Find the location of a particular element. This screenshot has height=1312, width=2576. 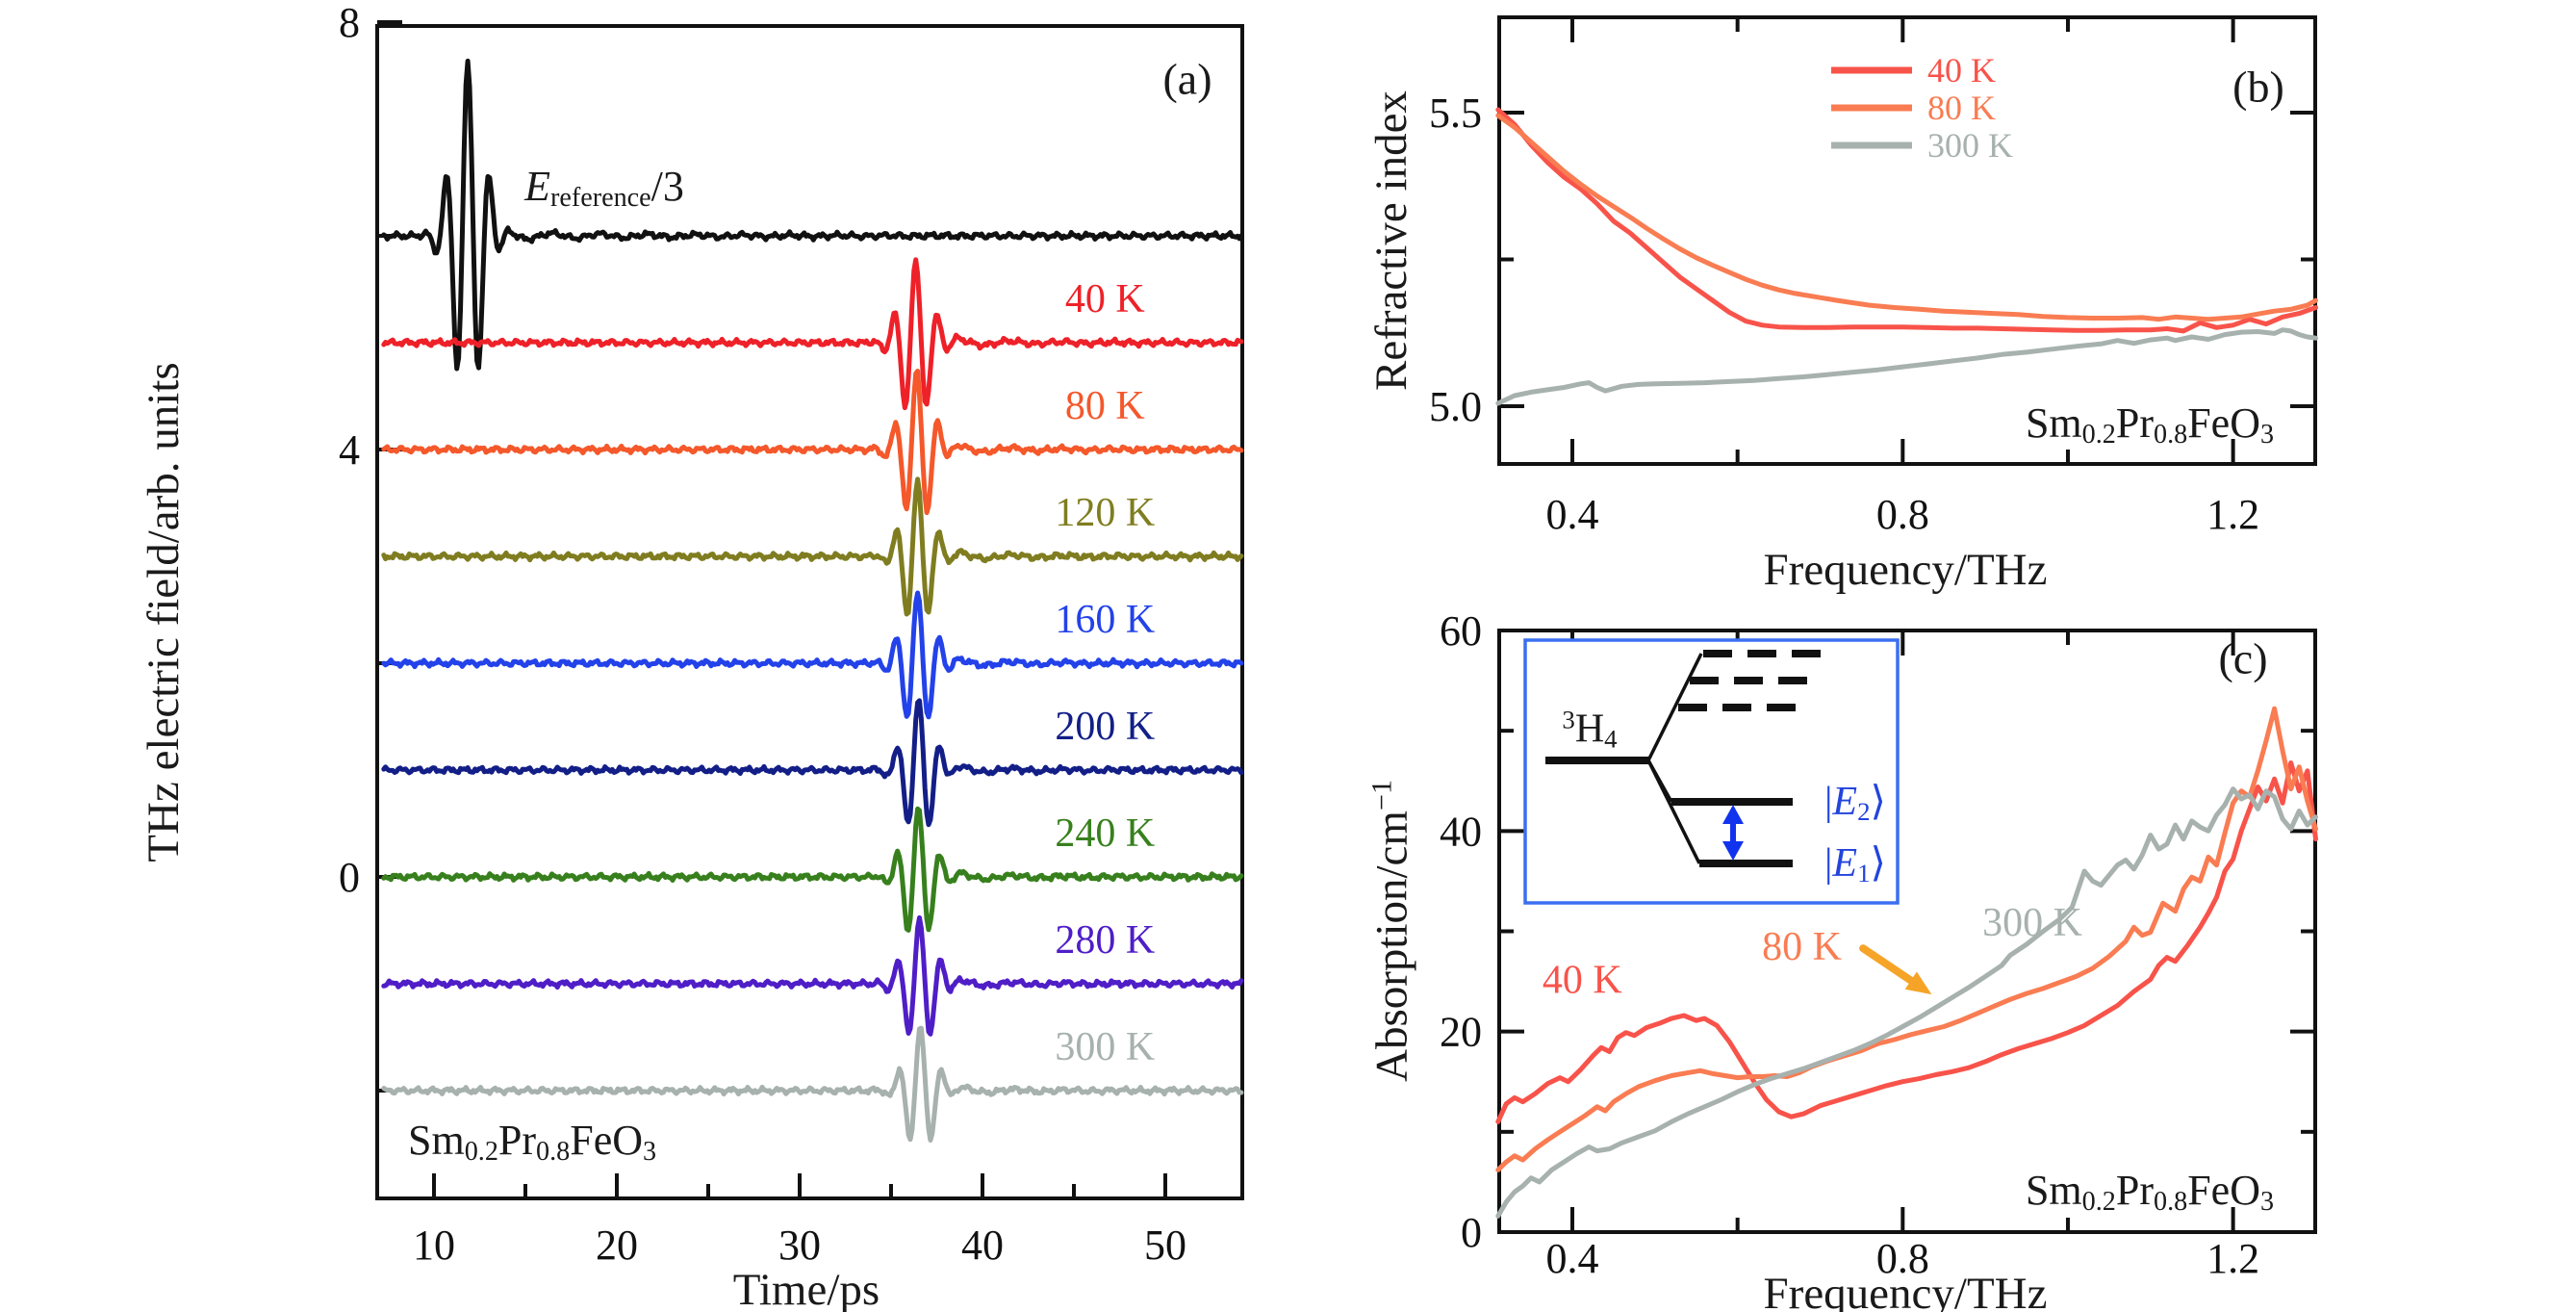

term-sub: 4 is located at coordinates (1611, 739).